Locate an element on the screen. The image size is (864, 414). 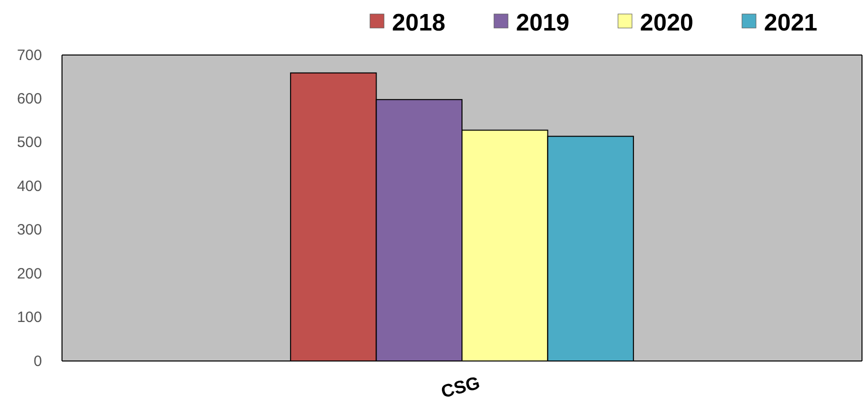
y-tick-label: 300 is located at coordinates (29, 230).